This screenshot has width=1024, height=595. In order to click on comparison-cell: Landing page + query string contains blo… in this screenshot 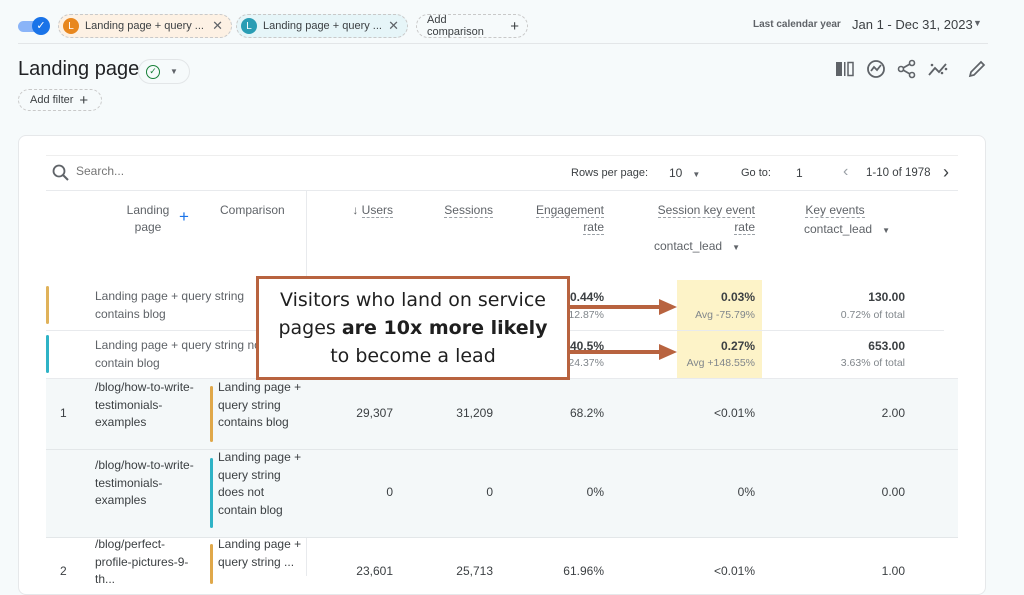, I will do `click(260, 404)`.